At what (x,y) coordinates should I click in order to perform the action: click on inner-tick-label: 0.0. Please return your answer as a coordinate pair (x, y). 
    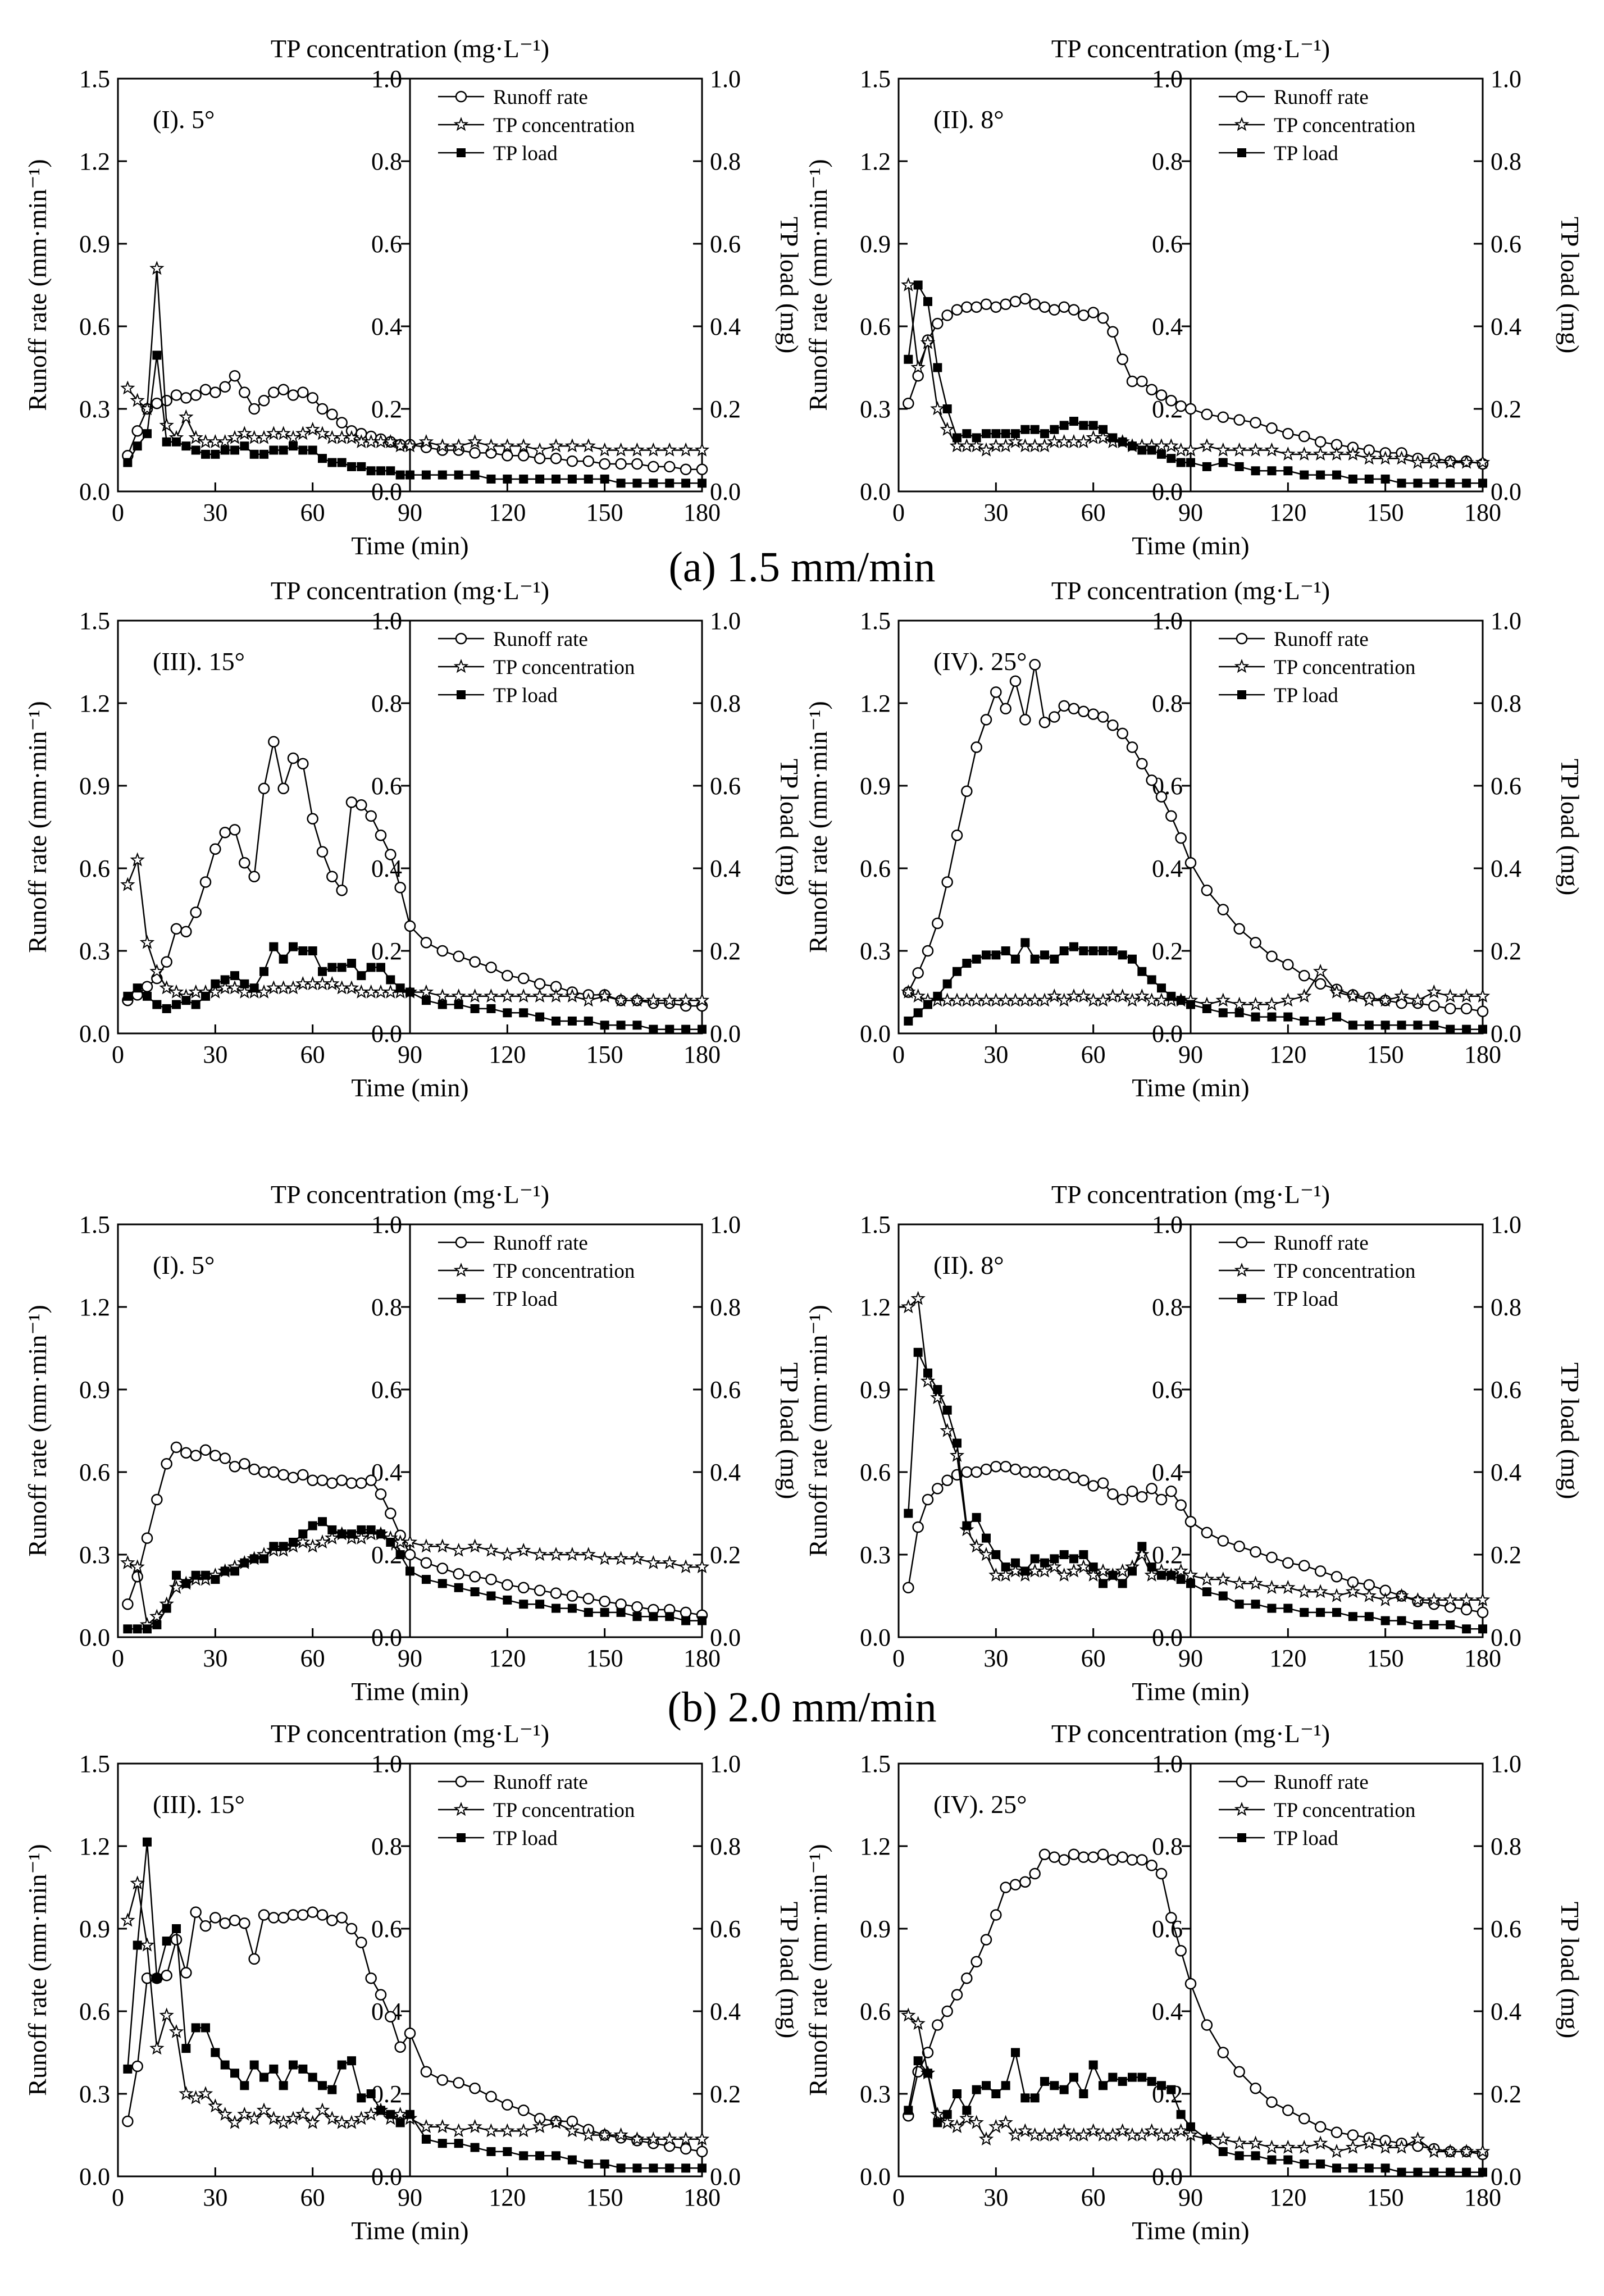
    Looking at the image, I should click on (1167, 2177).